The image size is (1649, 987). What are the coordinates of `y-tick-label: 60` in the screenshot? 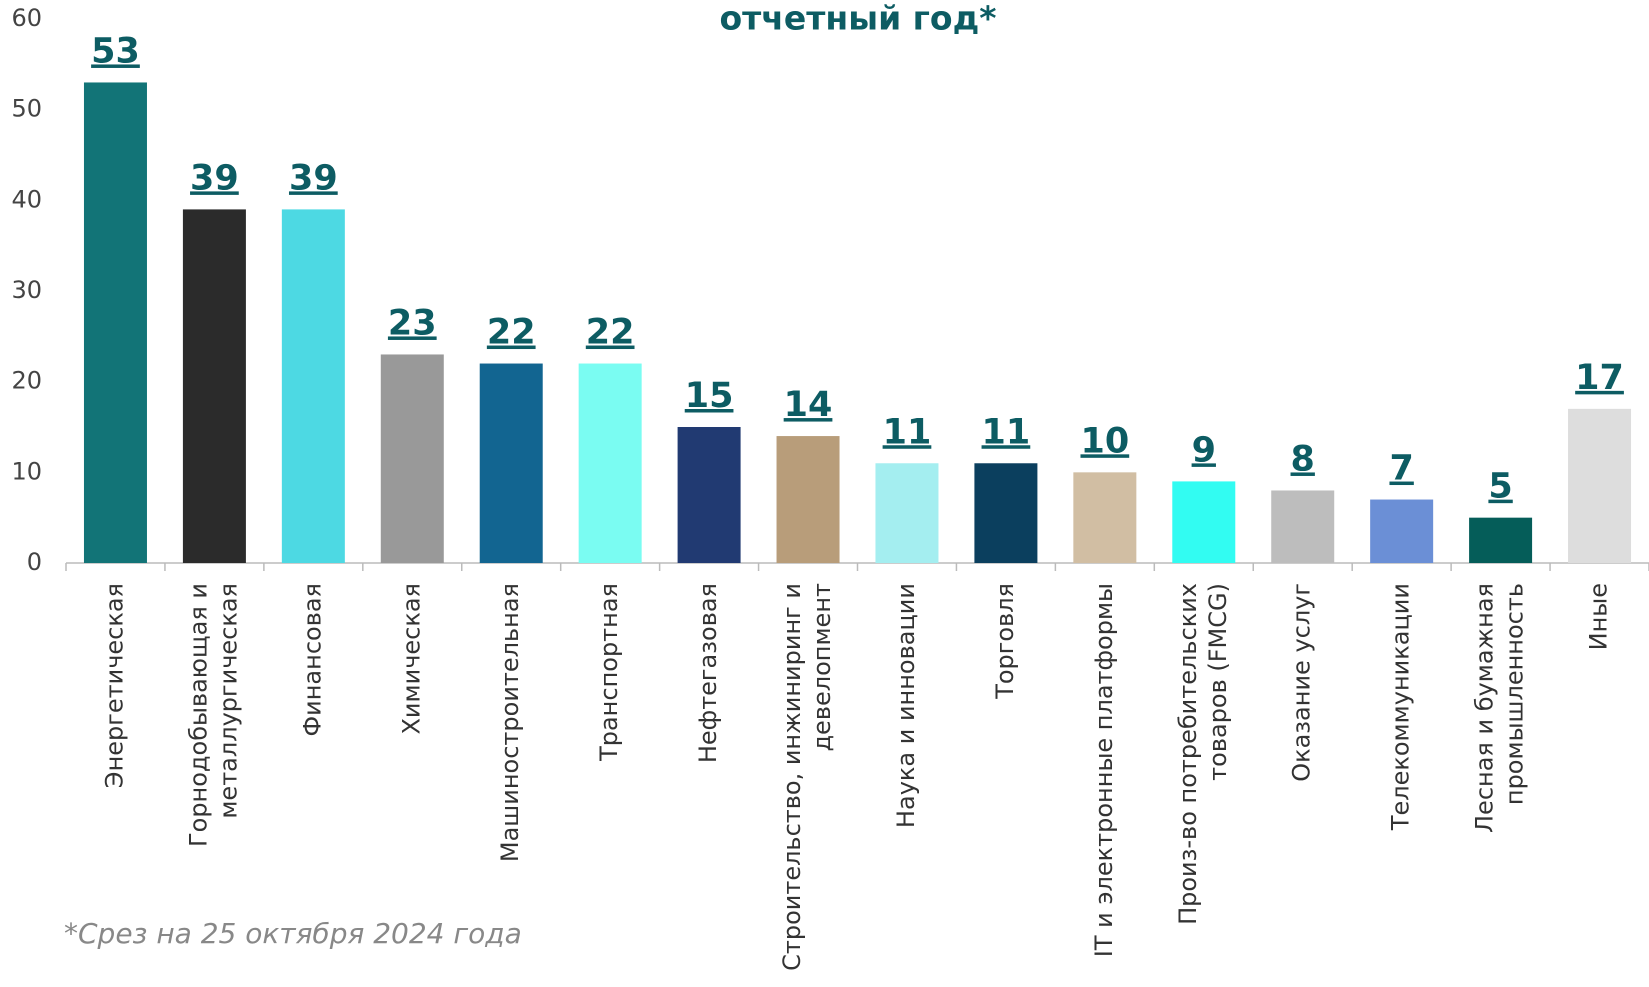 It's located at (26, 18).